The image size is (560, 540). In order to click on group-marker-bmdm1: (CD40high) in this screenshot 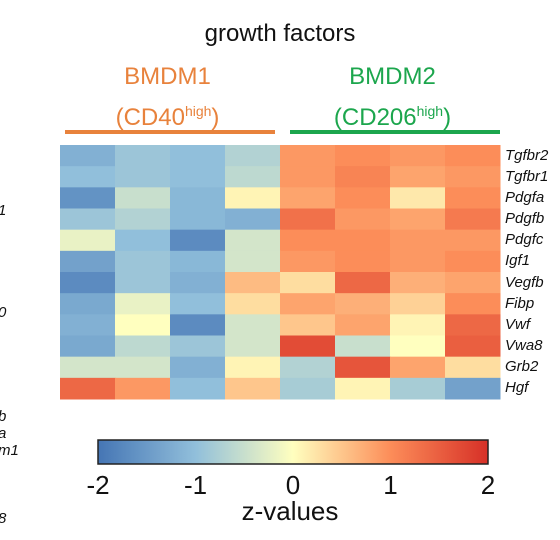, I will do `click(167, 117)`.